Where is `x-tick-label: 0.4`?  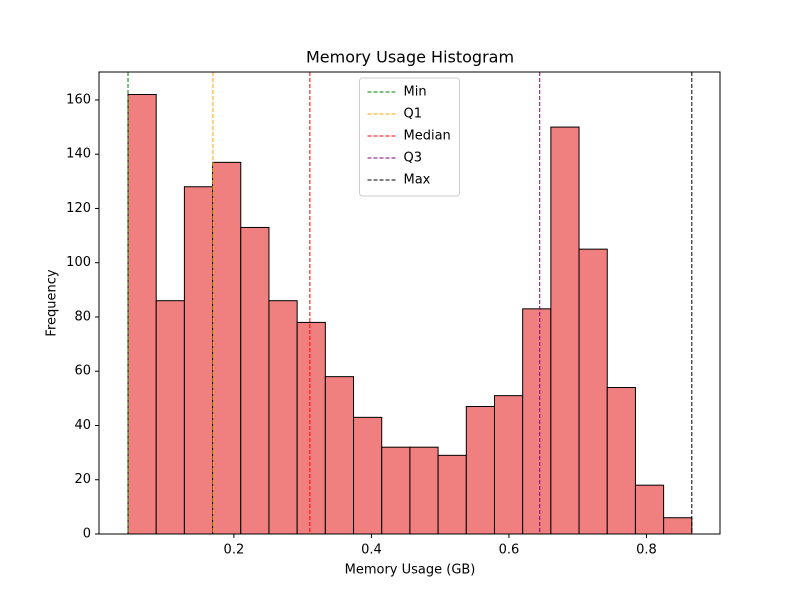 x-tick-label: 0.4 is located at coordinates (371, 550).